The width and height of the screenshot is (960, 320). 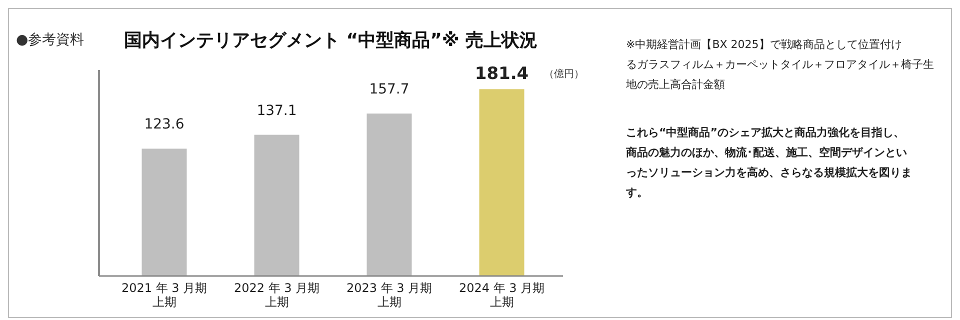 What do you see at coordinates (277, 295) in the screenshot?
I see `x-tick-label: 2022 年 3 月期上期` at bounding box center [277, 295].